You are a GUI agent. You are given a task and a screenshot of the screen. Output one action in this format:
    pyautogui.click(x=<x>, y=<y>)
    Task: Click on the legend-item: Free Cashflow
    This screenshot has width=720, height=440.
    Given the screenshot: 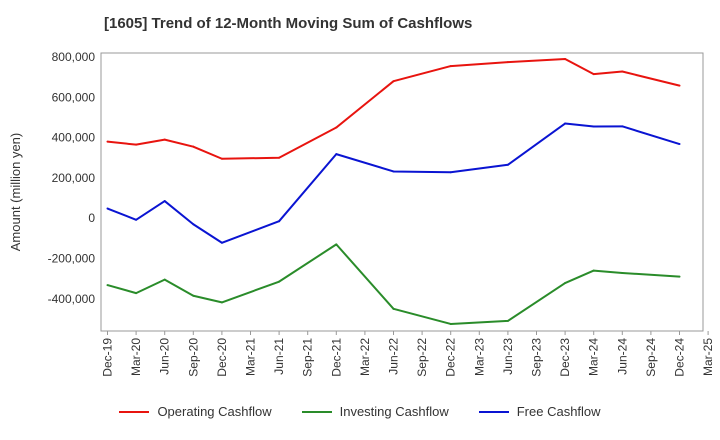 What is the action you would take?
    pyautogui.click(x=539, y=411)
    